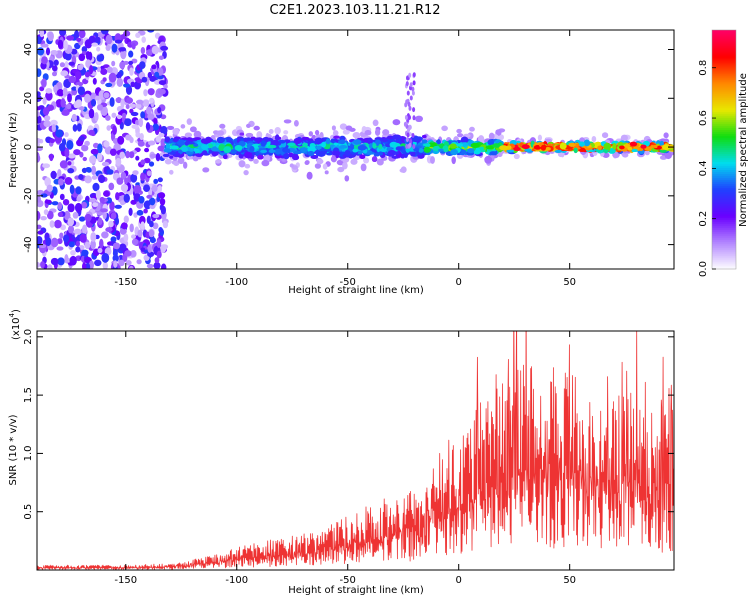 Image resolution: width=750 pixels, height=600 pixels. What do you see at coordinates (348, 580) in the screenshot?
I see `snr-x-tick-label: -50` at bounding box center [348, 580].